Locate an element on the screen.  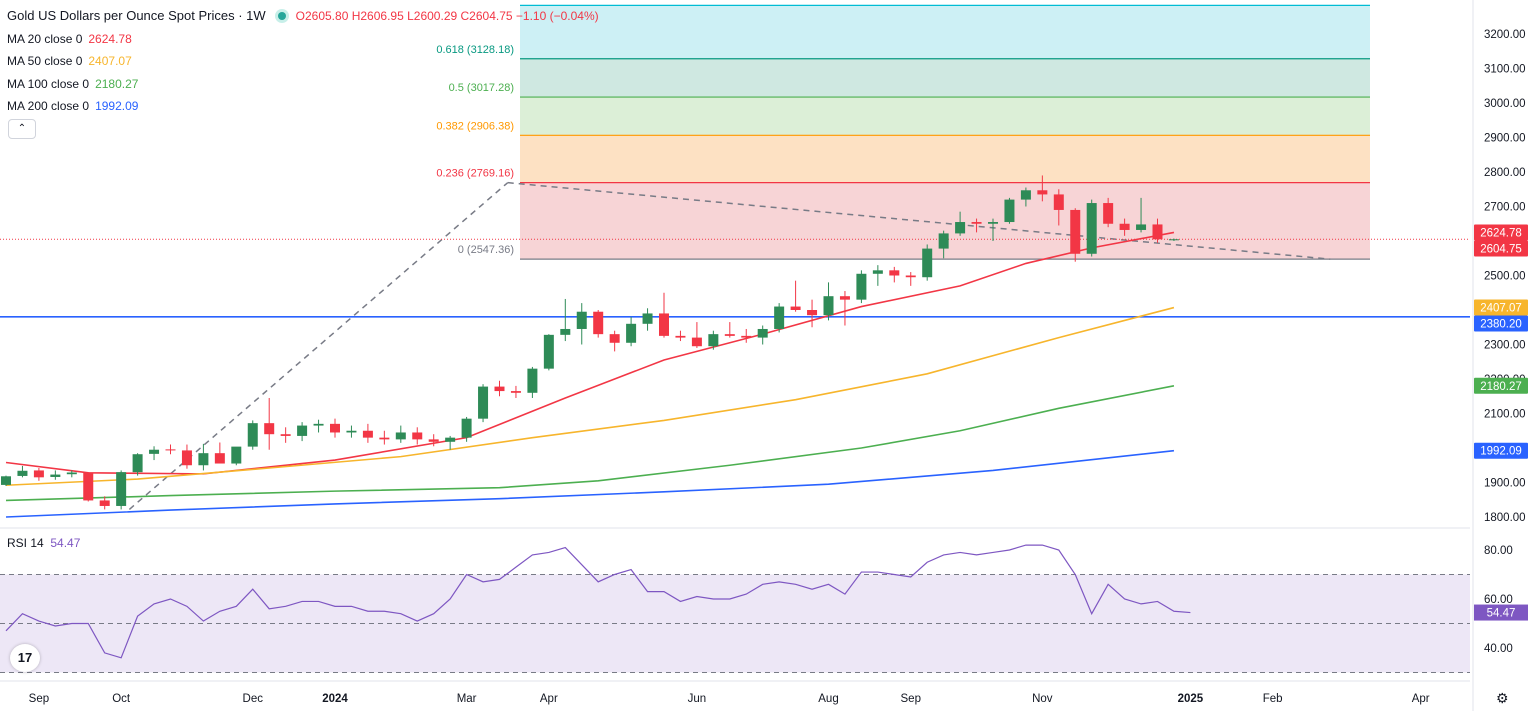
time-tick-label: Nov is located at coordinates (1042, 699).